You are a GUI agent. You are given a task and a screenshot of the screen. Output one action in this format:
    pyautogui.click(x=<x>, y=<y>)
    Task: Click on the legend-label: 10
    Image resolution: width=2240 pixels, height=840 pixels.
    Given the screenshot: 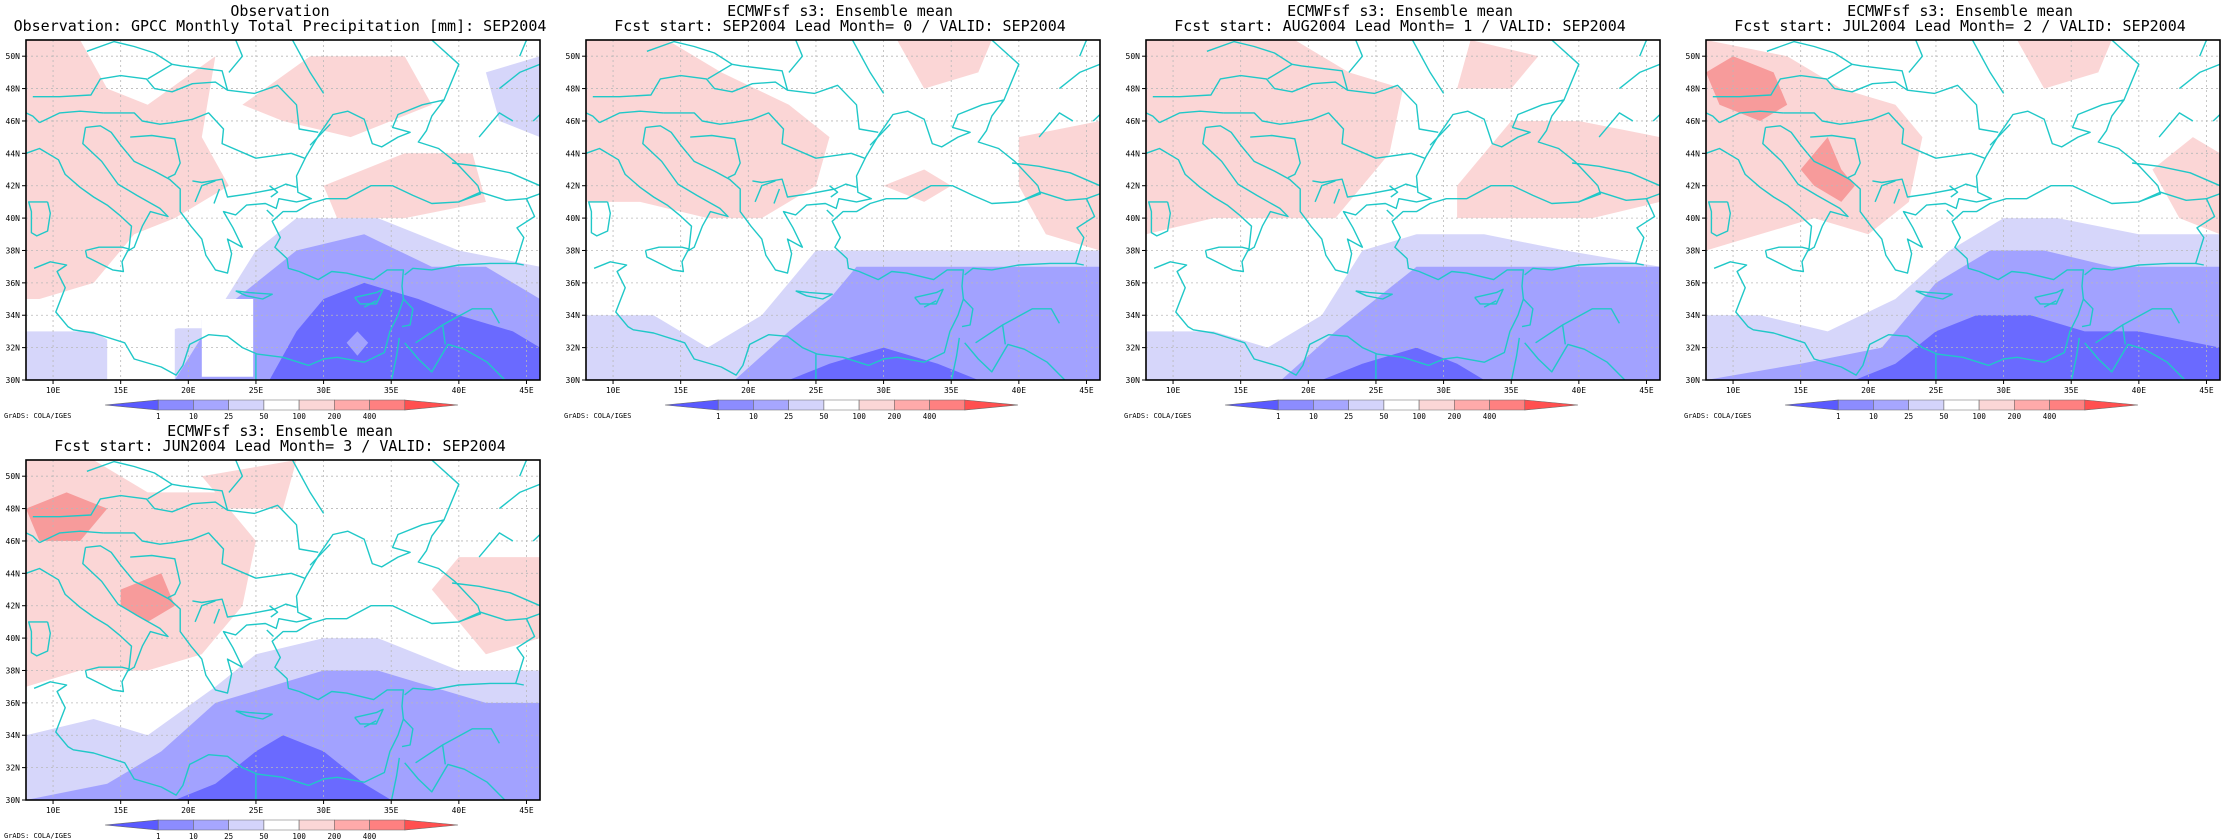 What is the action you would take?
    pyautogui.click(x=754, y=416)
    